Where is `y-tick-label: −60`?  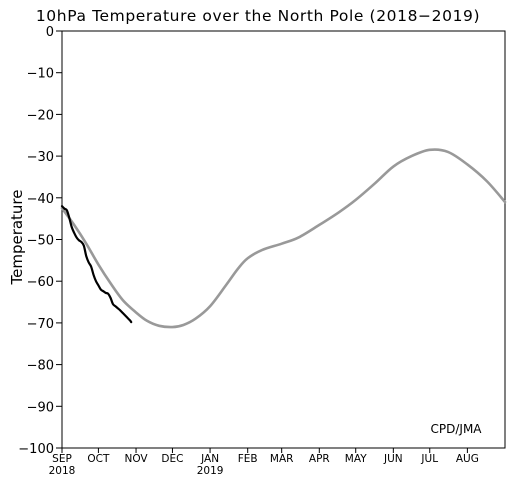 y-tick-label: −60 is located at coordinates (40, 282).